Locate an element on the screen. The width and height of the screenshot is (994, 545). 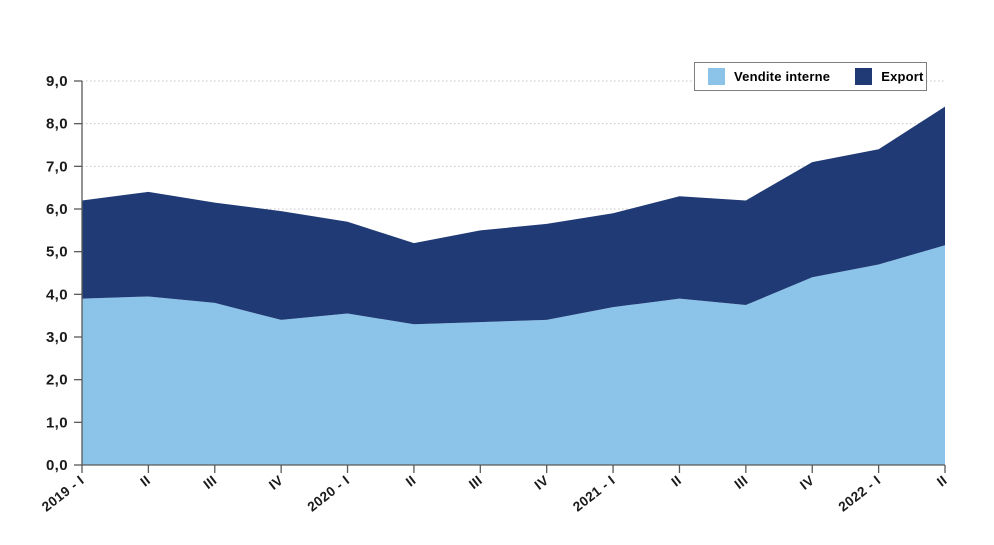
legend-item-vendite-interne: Vendite interne is located at coordinates (769, 76).